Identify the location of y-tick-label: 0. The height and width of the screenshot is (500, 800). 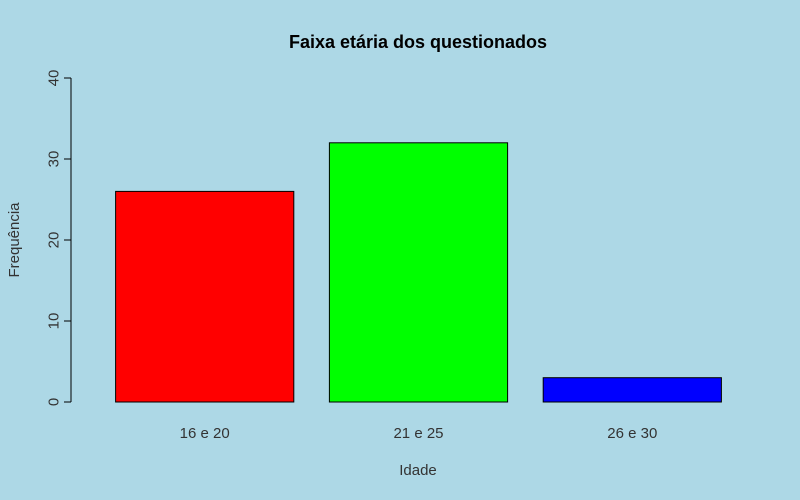
(54, 402).